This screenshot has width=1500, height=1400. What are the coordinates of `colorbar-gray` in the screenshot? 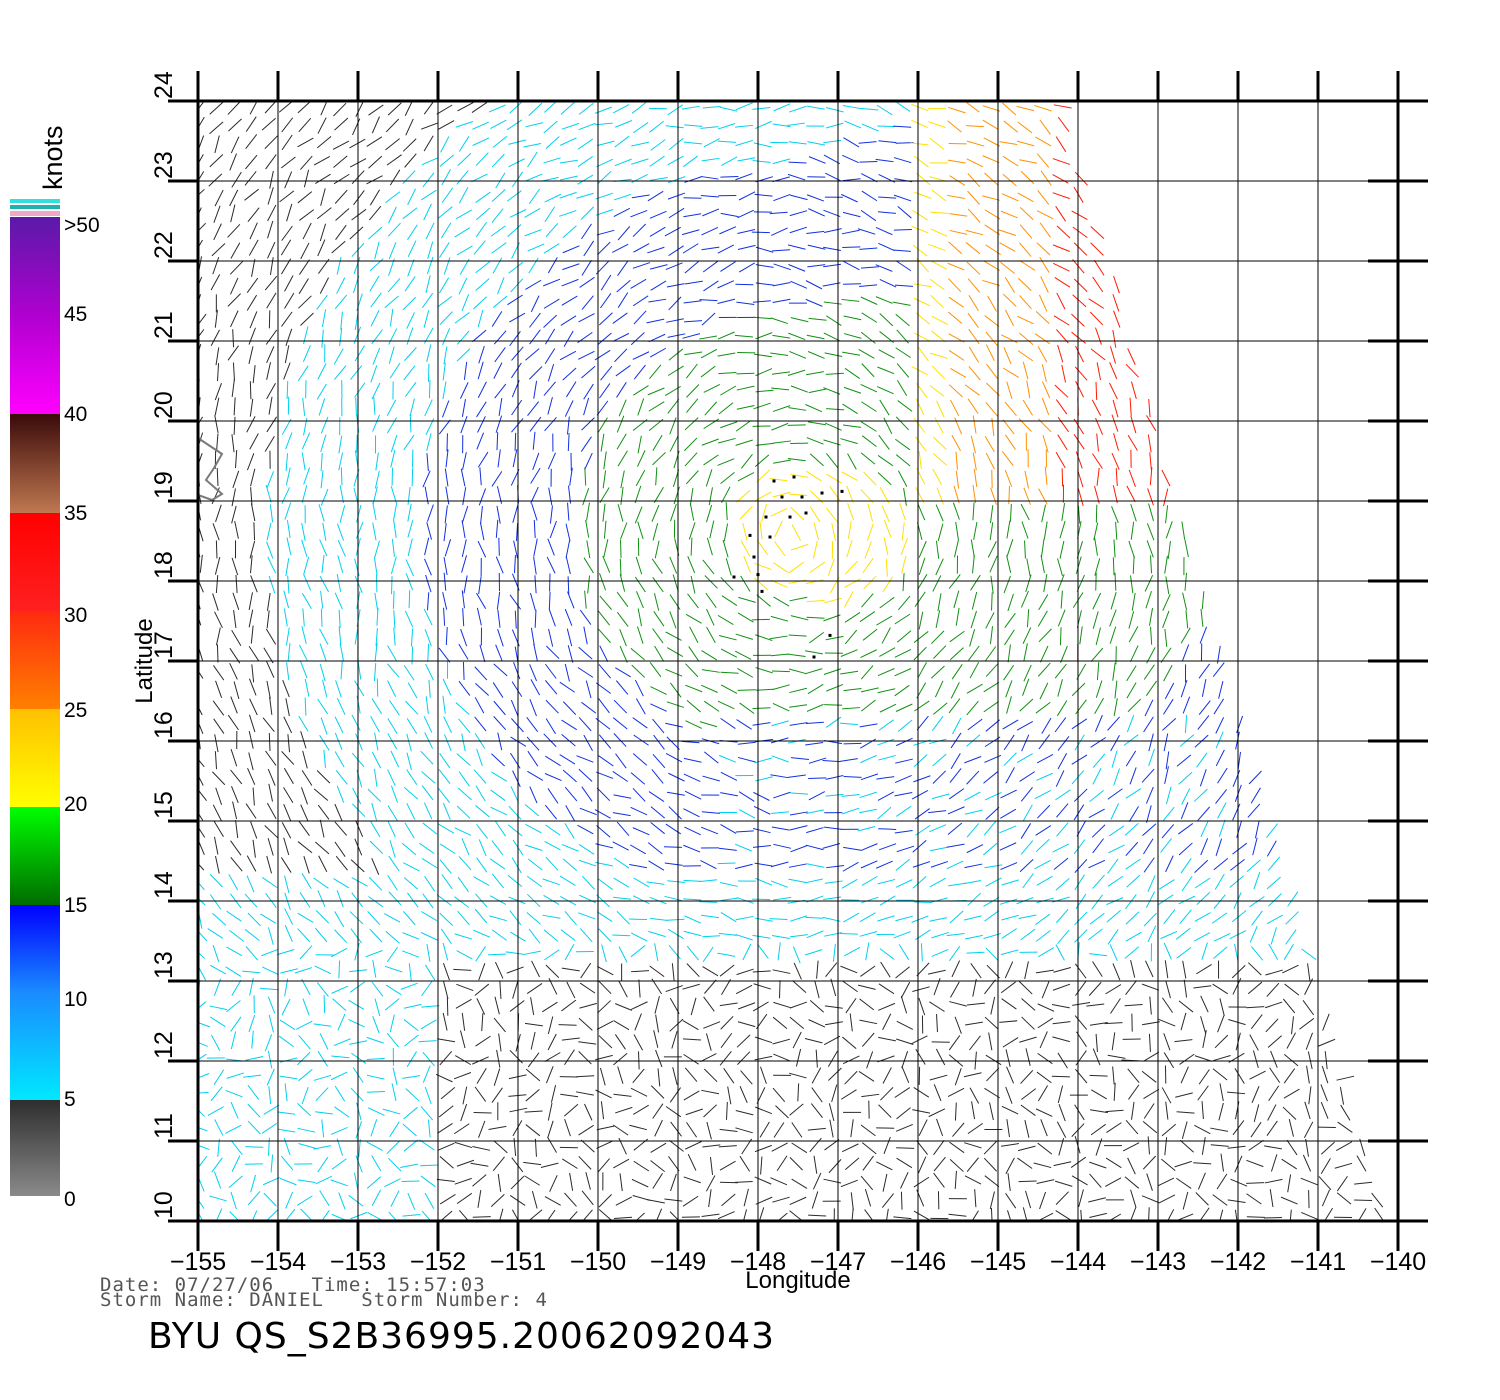 It's located at (35, 1148).